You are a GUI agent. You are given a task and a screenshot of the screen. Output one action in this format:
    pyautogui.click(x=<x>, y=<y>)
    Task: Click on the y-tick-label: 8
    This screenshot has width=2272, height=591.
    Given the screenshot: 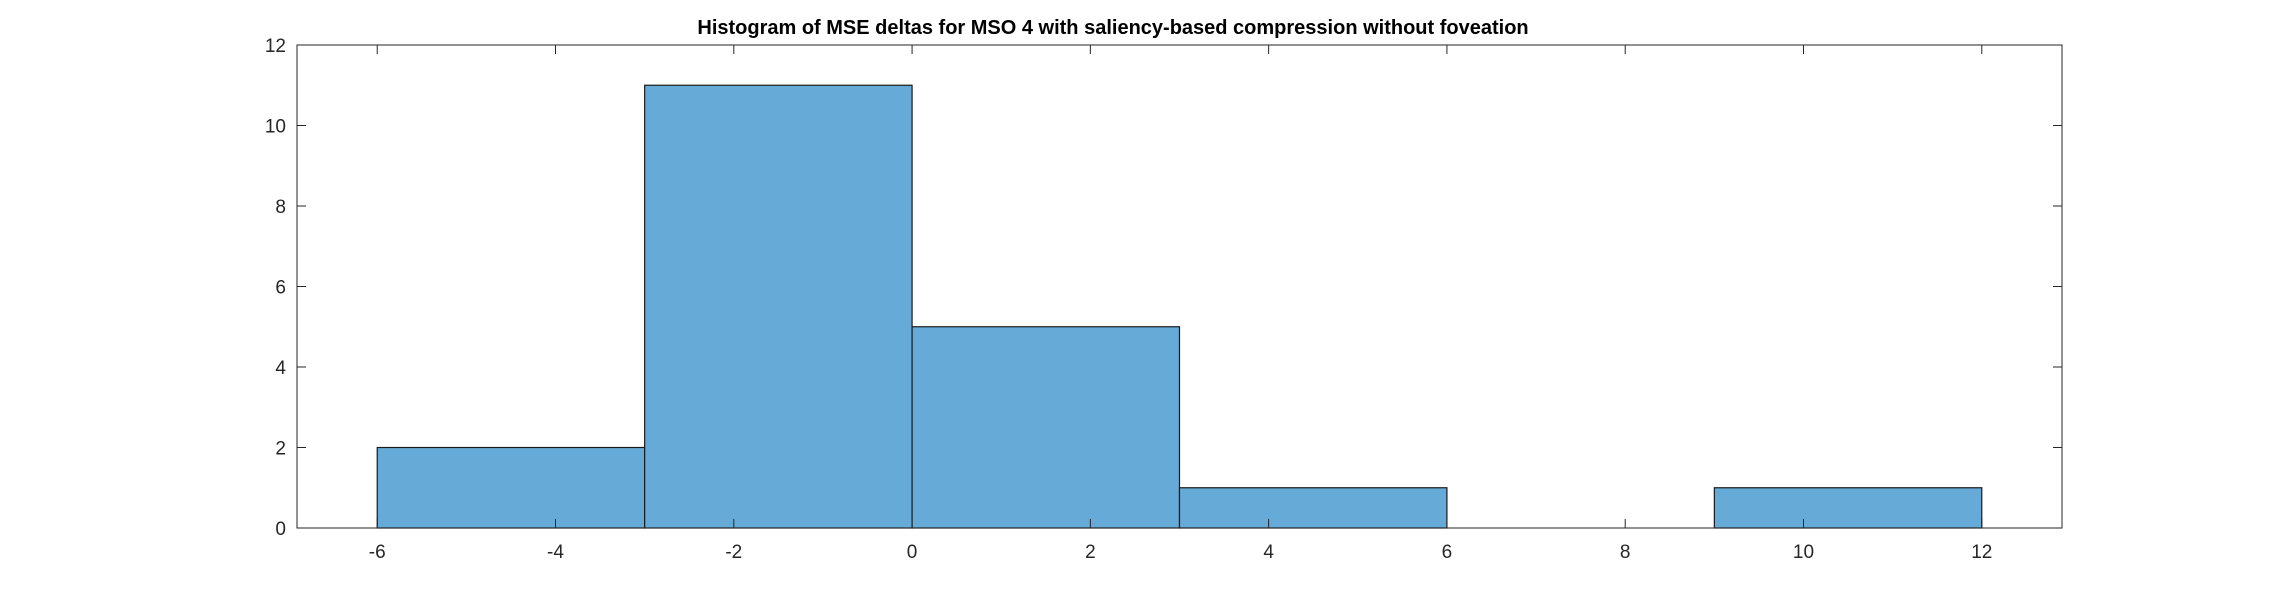 What is the action you would take?
    pyautogui.click(x=280, y=207)
    